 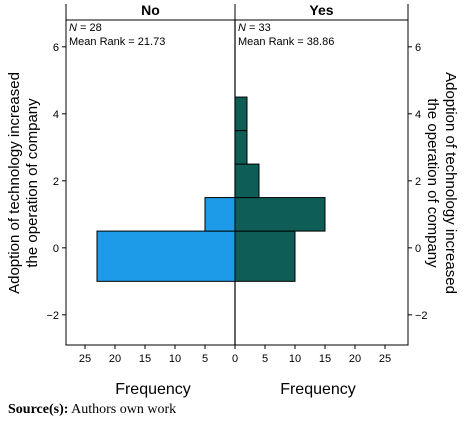 I want to click on stat-mean-rank-yes: Mean Rank = 38.86, so click(x=286, y=42).